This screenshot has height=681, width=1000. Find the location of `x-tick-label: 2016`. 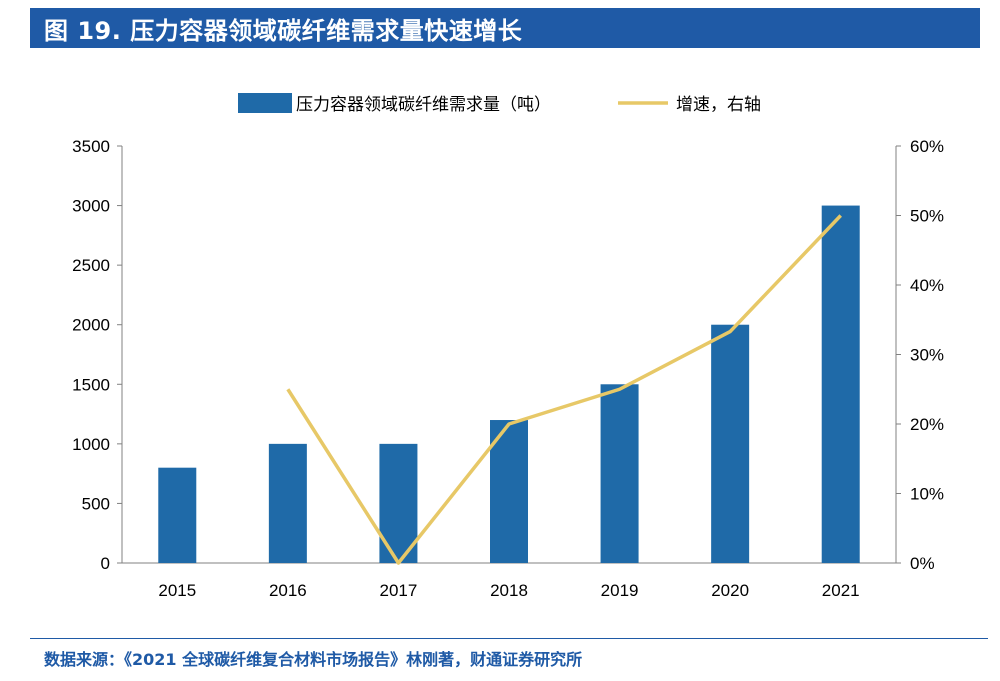

x-tick-label: 2016 is located at coordinates (288, 590).